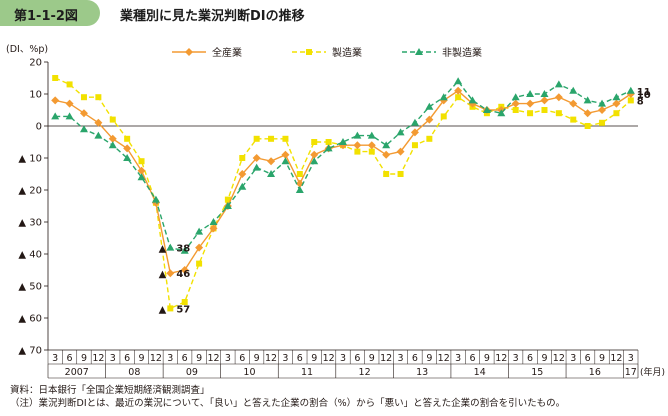 This screenshot has width=668, height=416. What do you see at coordinates (30, 351) in the screenshot?
I see `y-tick-label: ▲ 70` at bounding box center [30, 351].